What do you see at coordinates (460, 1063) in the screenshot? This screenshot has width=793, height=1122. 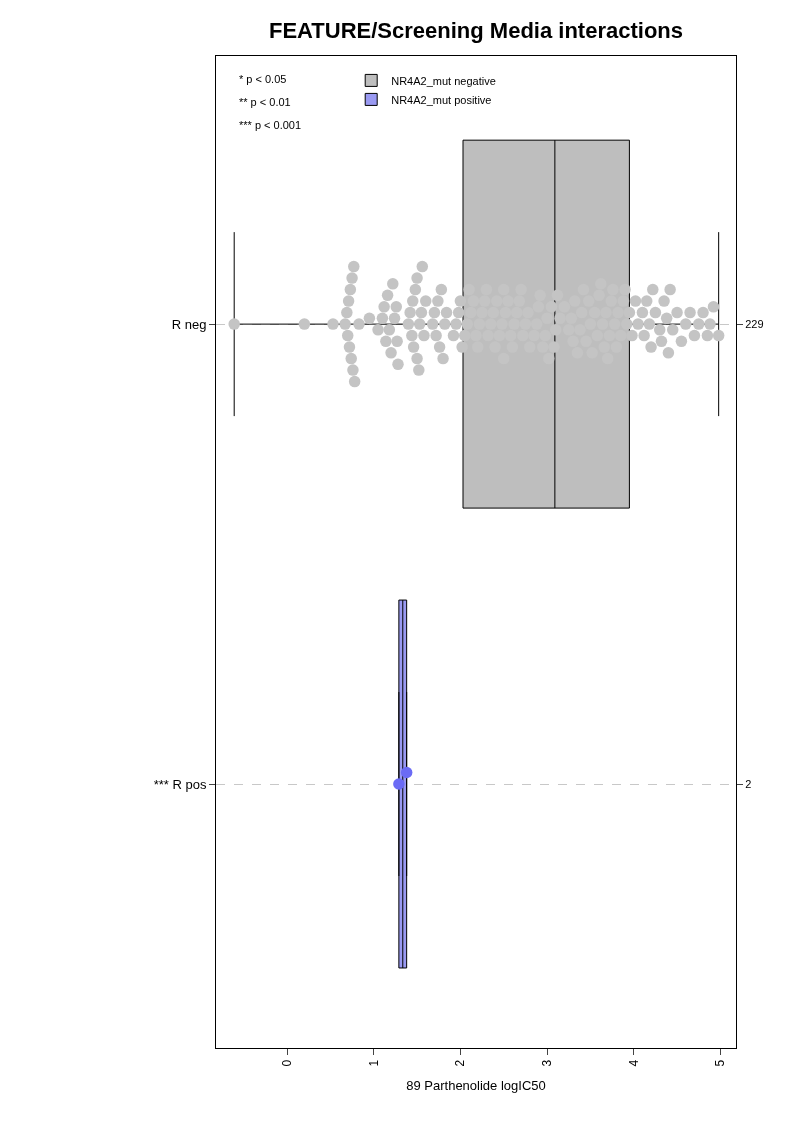 I see `x-tick-label: 2` at bounding box center [460, 1063].